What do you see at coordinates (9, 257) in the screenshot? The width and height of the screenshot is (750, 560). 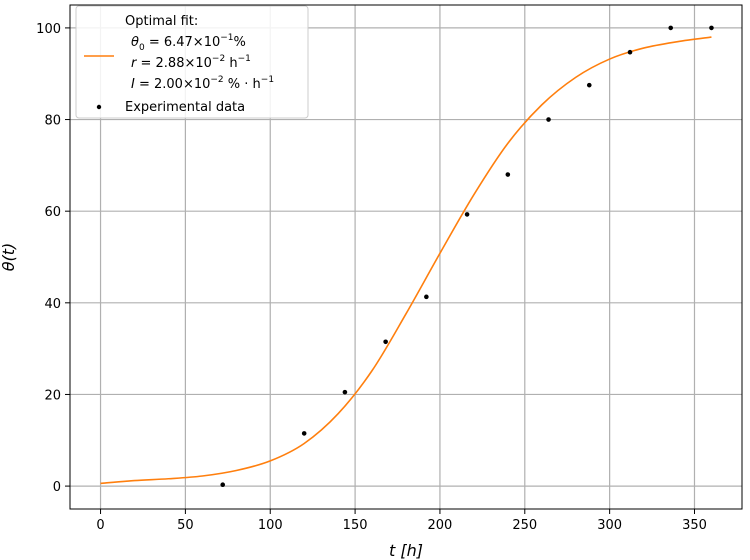 I see `y-axis-label: θ(t)` at bounding box center [9, 257].